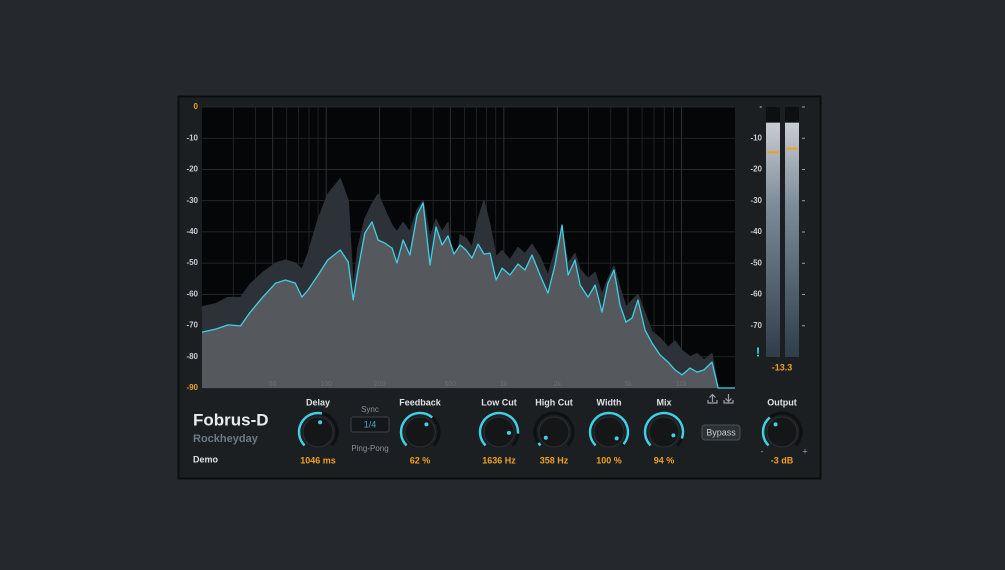 The image size is (1005, 570). I want to click on peak-readout: -13.3, so click(782, 367).